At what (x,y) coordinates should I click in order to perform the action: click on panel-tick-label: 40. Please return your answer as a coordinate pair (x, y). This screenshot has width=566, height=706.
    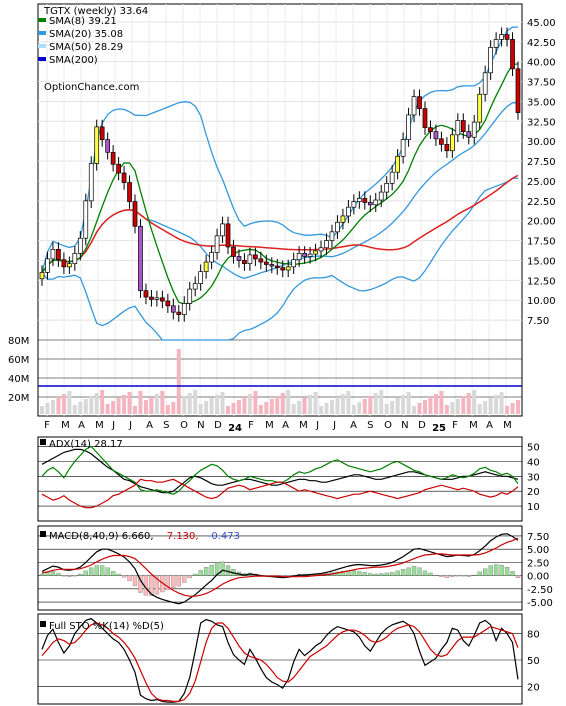
    Looking at the image, I should click on (533, 462).